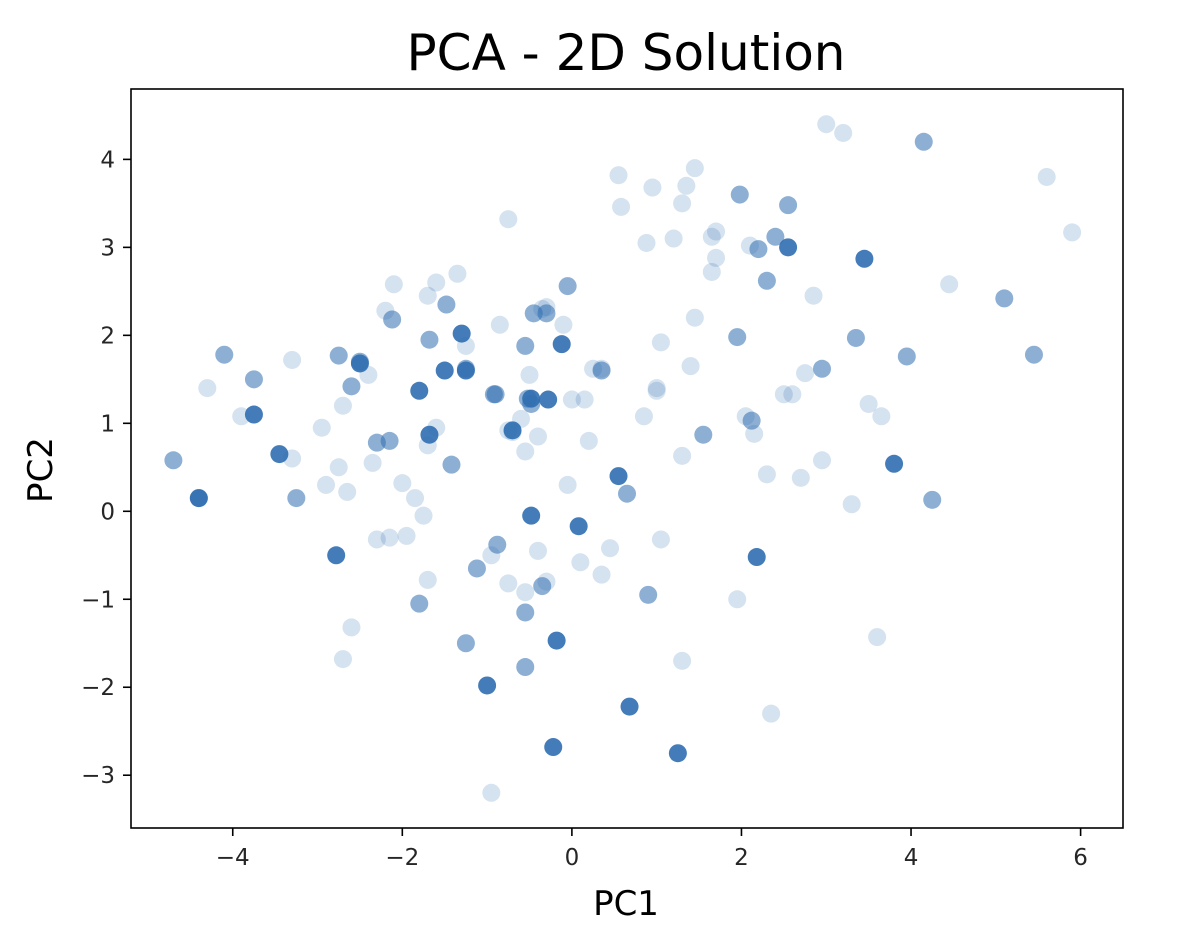 The height and width of the screenshot is (946, 1192). What do you see at coordinates (98, 600) in the screenshot?
I see `y-tick-label: −1` at bounding box center [98, 600].